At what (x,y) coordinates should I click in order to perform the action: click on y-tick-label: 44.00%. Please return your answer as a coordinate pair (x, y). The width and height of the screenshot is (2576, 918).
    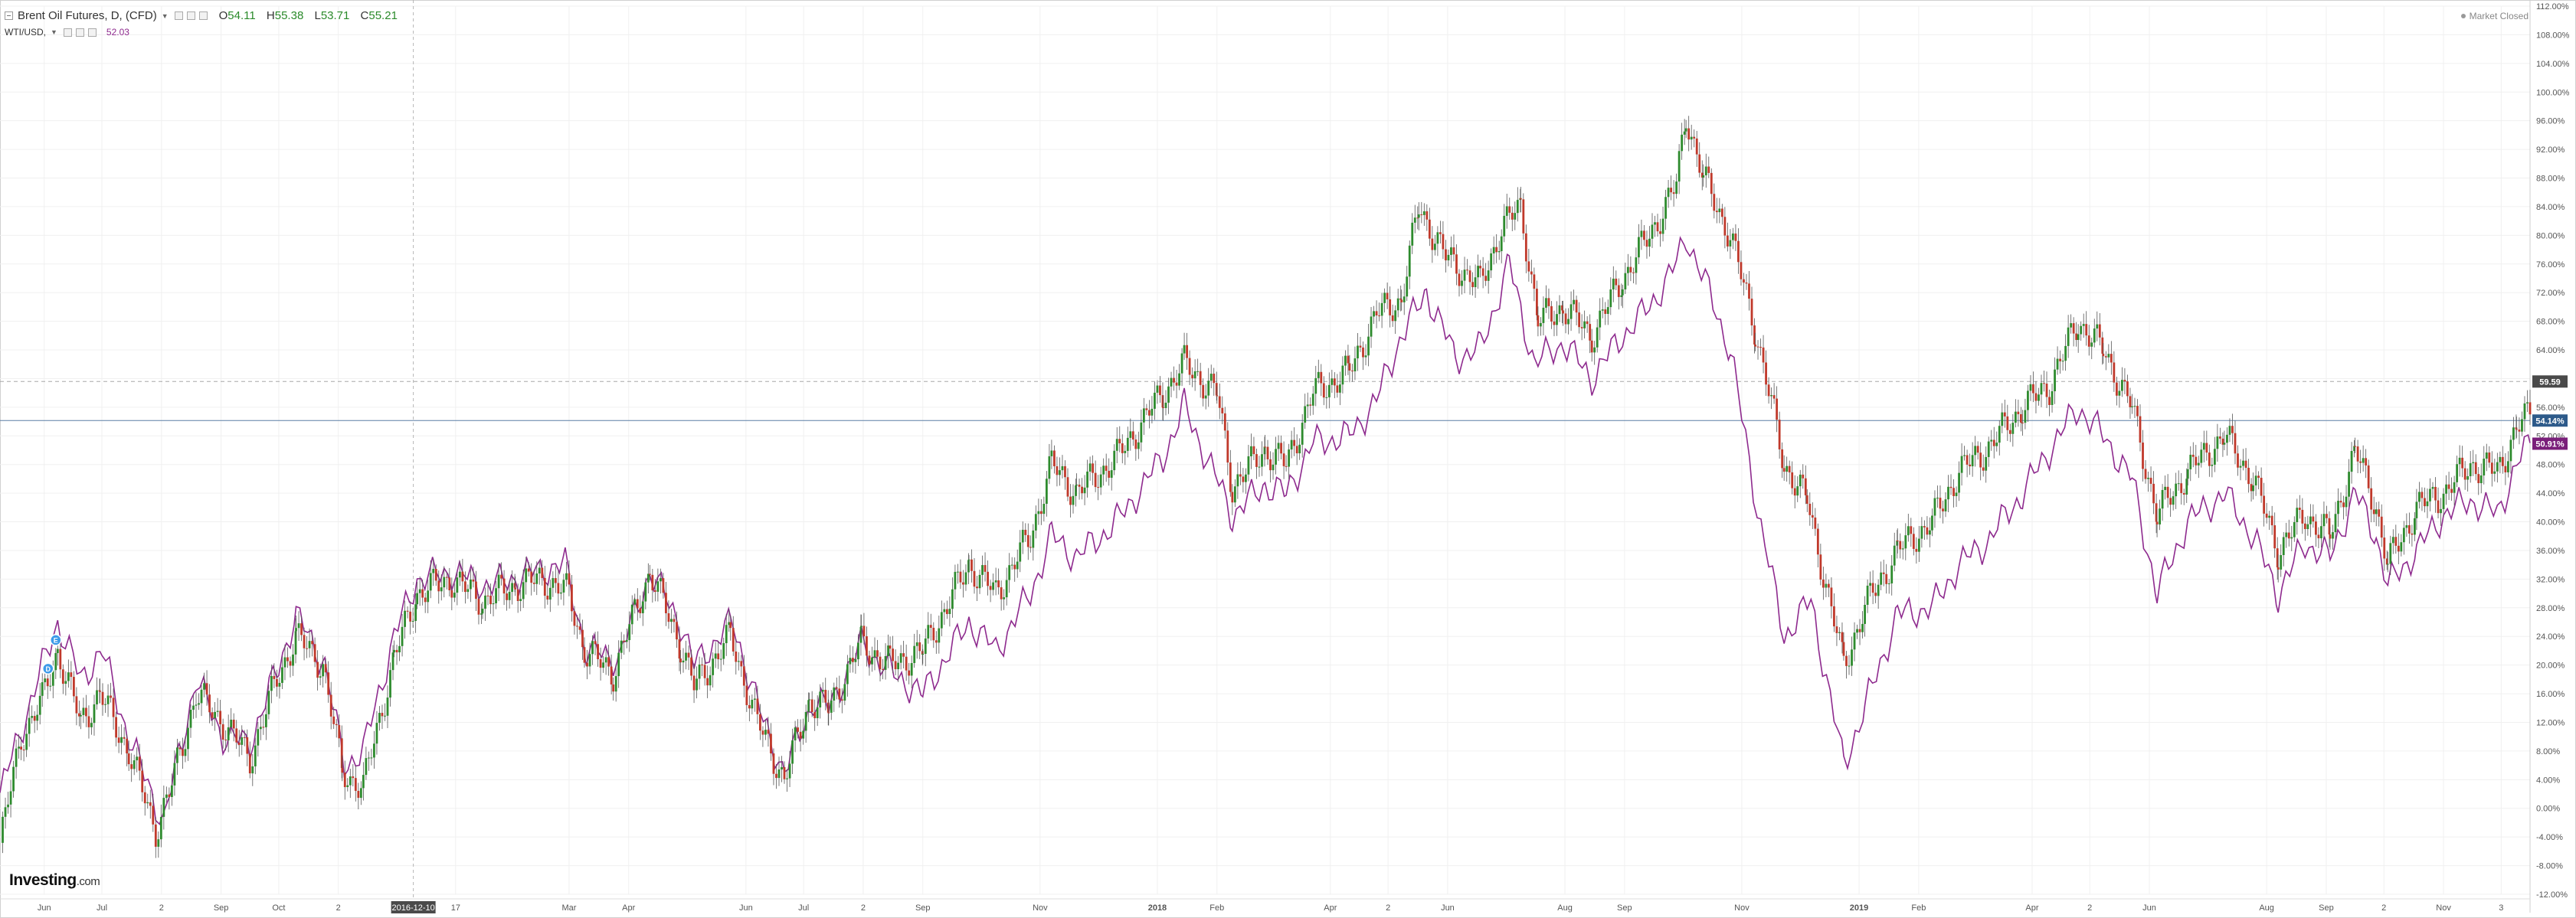
    Looking at the image, I should click on (2550, 493).